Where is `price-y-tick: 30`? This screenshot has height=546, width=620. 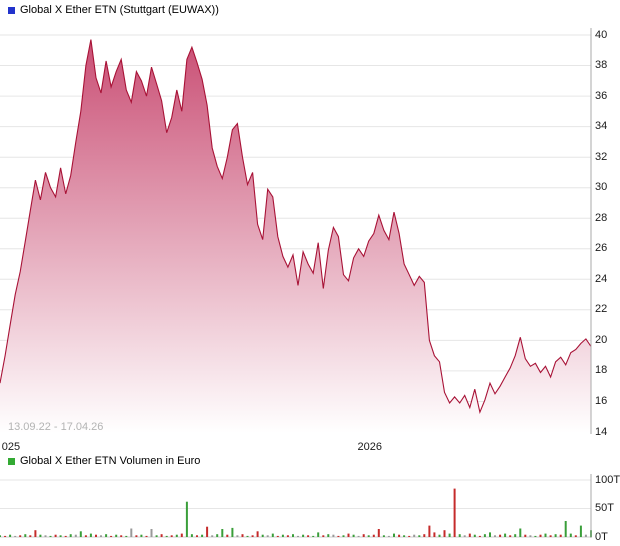 price-y-tick: 30 is located at coordinates (601, 187).